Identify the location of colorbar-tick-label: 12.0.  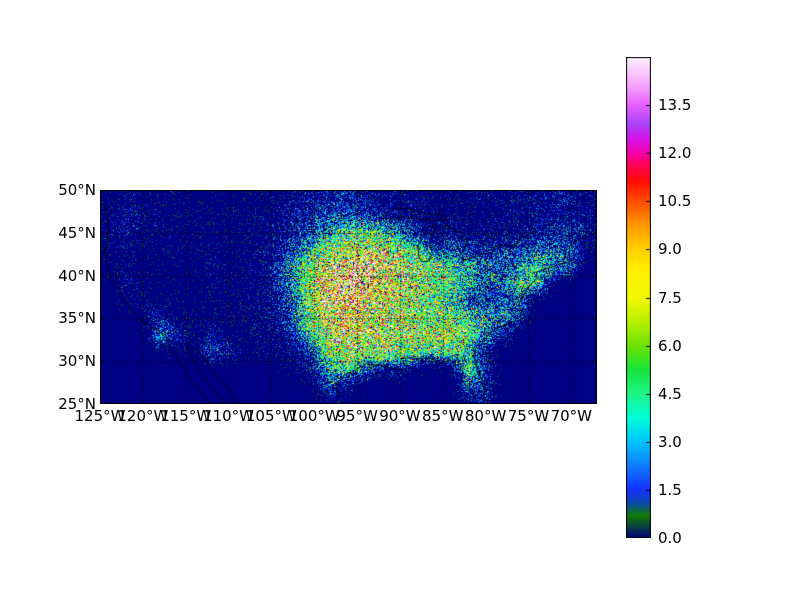
(675, 152).